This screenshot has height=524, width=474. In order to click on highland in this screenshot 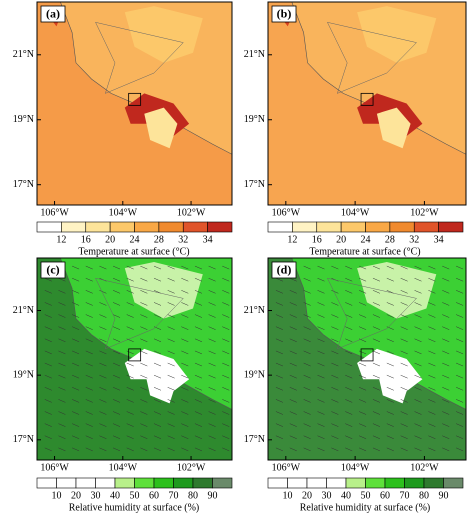, I will do `click(397, 290)`.